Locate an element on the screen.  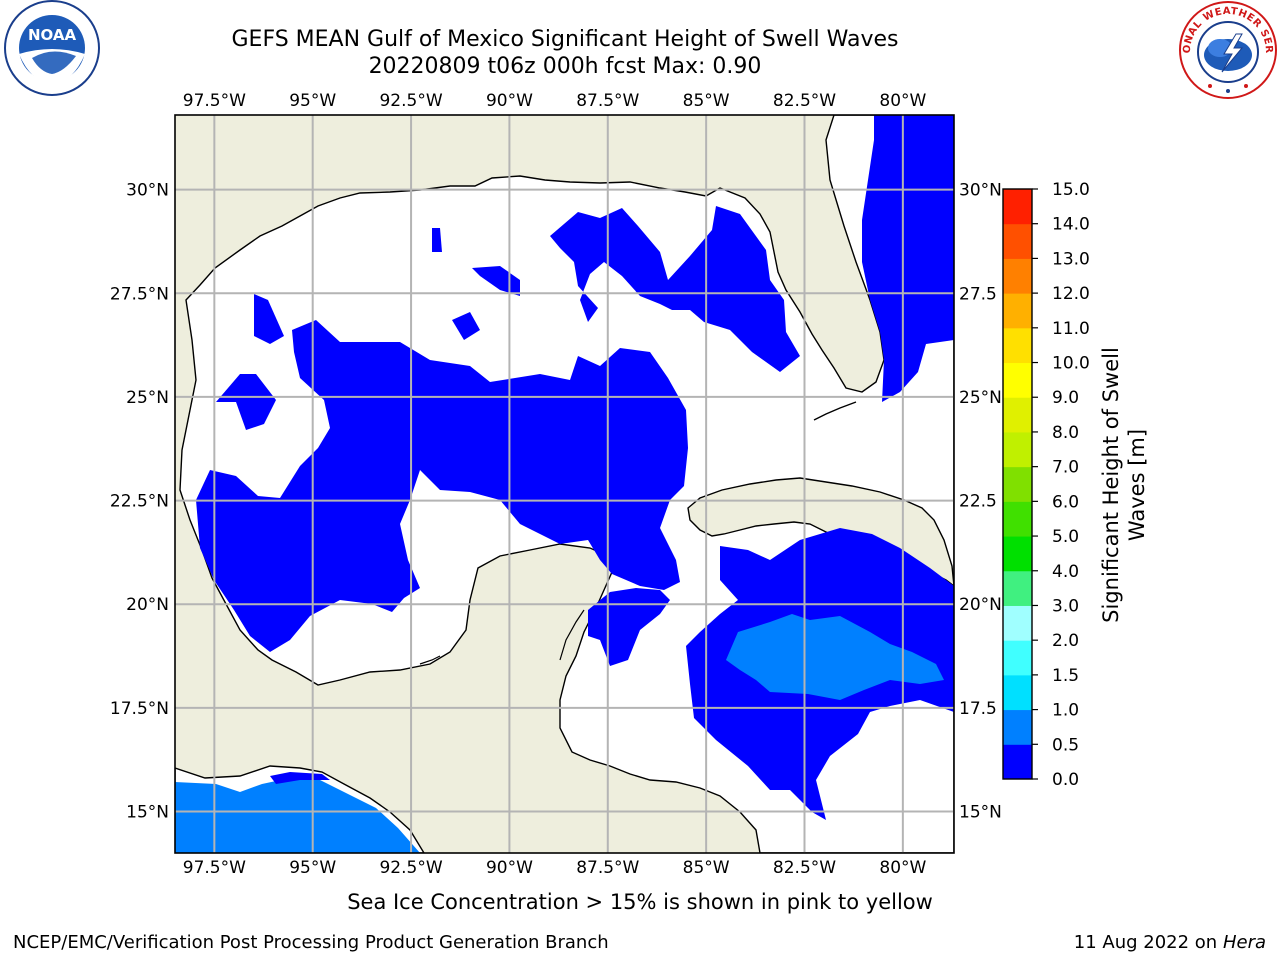
colorbar-tick-label: 2.0 is located at coordinates (1065, 641).